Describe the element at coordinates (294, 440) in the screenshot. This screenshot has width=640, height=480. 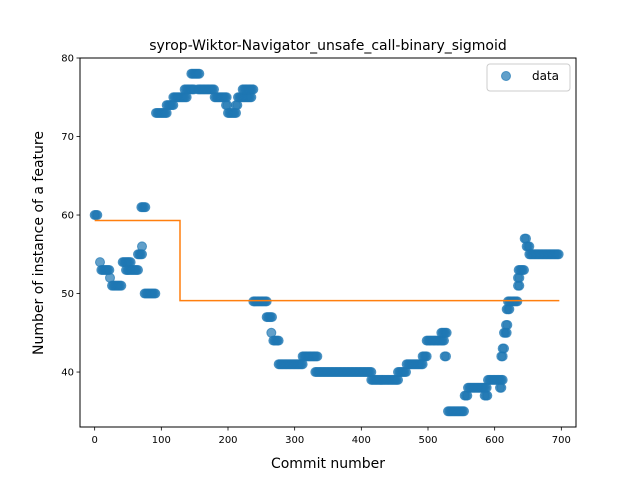
I see `x-tick-label: 300` at that location.